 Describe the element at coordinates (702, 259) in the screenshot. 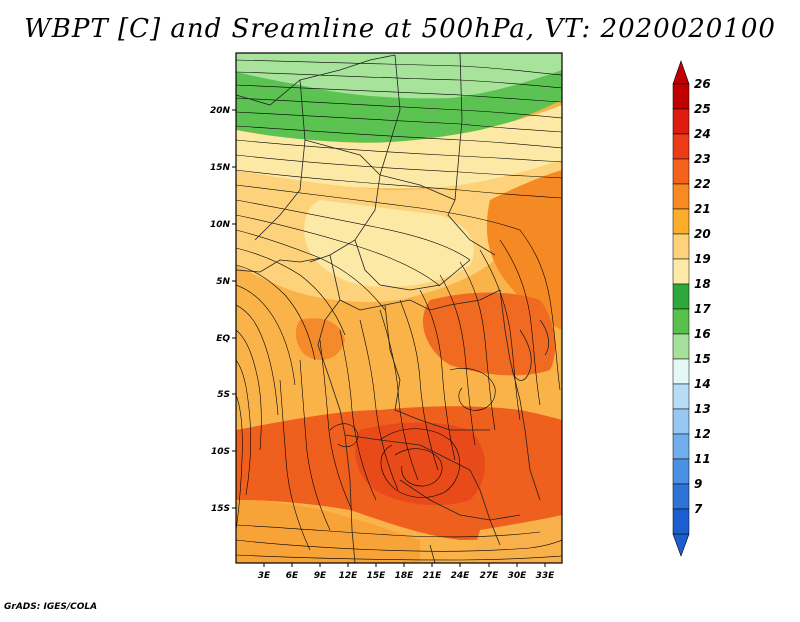

I see `colorbar-label: 19` at that location.